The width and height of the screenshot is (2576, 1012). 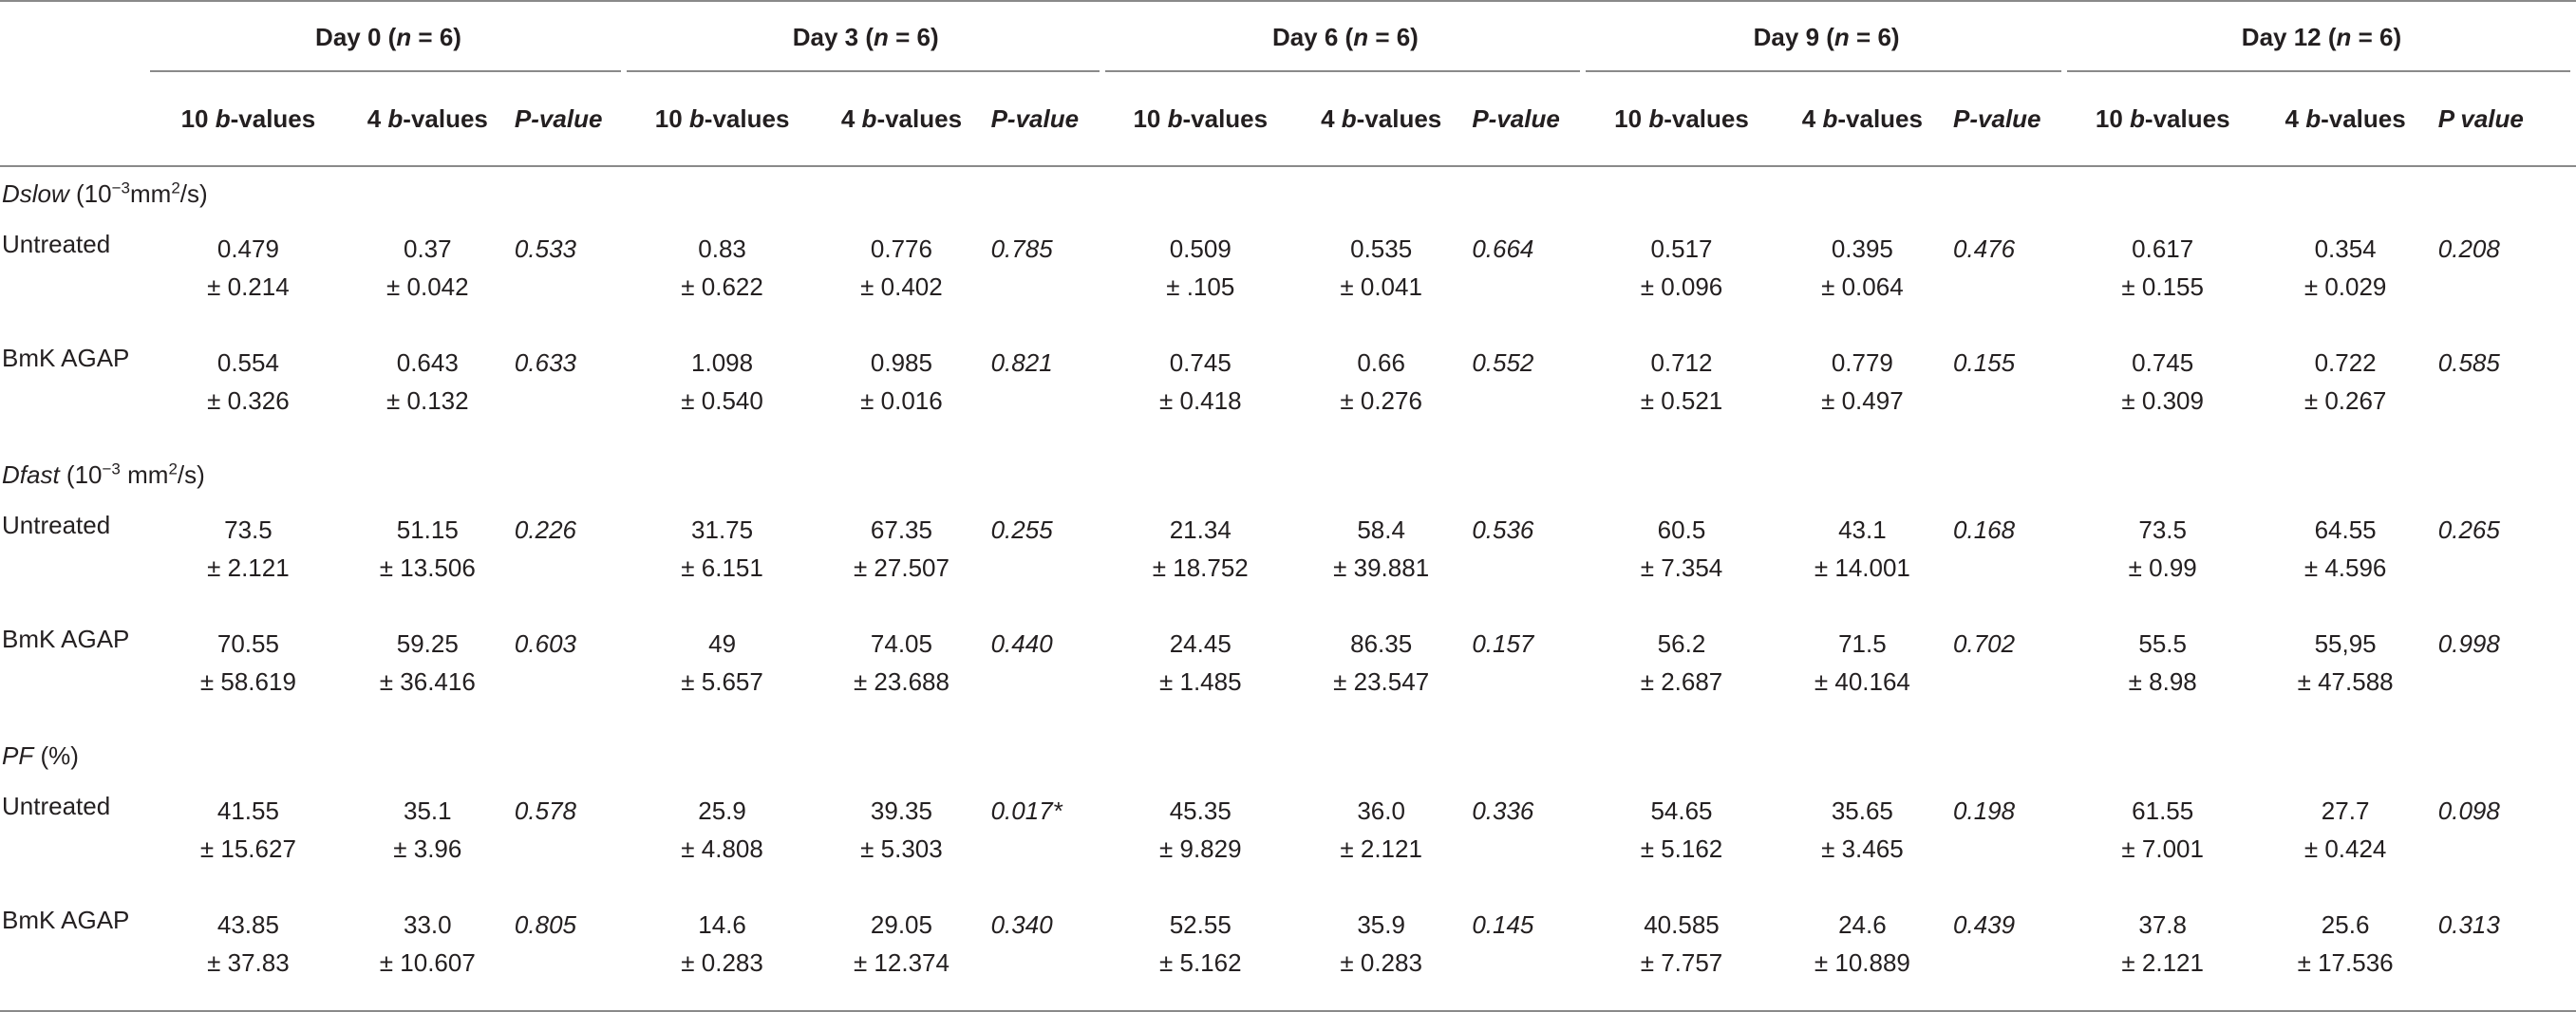 I want to click on value-cell: 0.643 ± 0.132, so click(x=428, y=391).